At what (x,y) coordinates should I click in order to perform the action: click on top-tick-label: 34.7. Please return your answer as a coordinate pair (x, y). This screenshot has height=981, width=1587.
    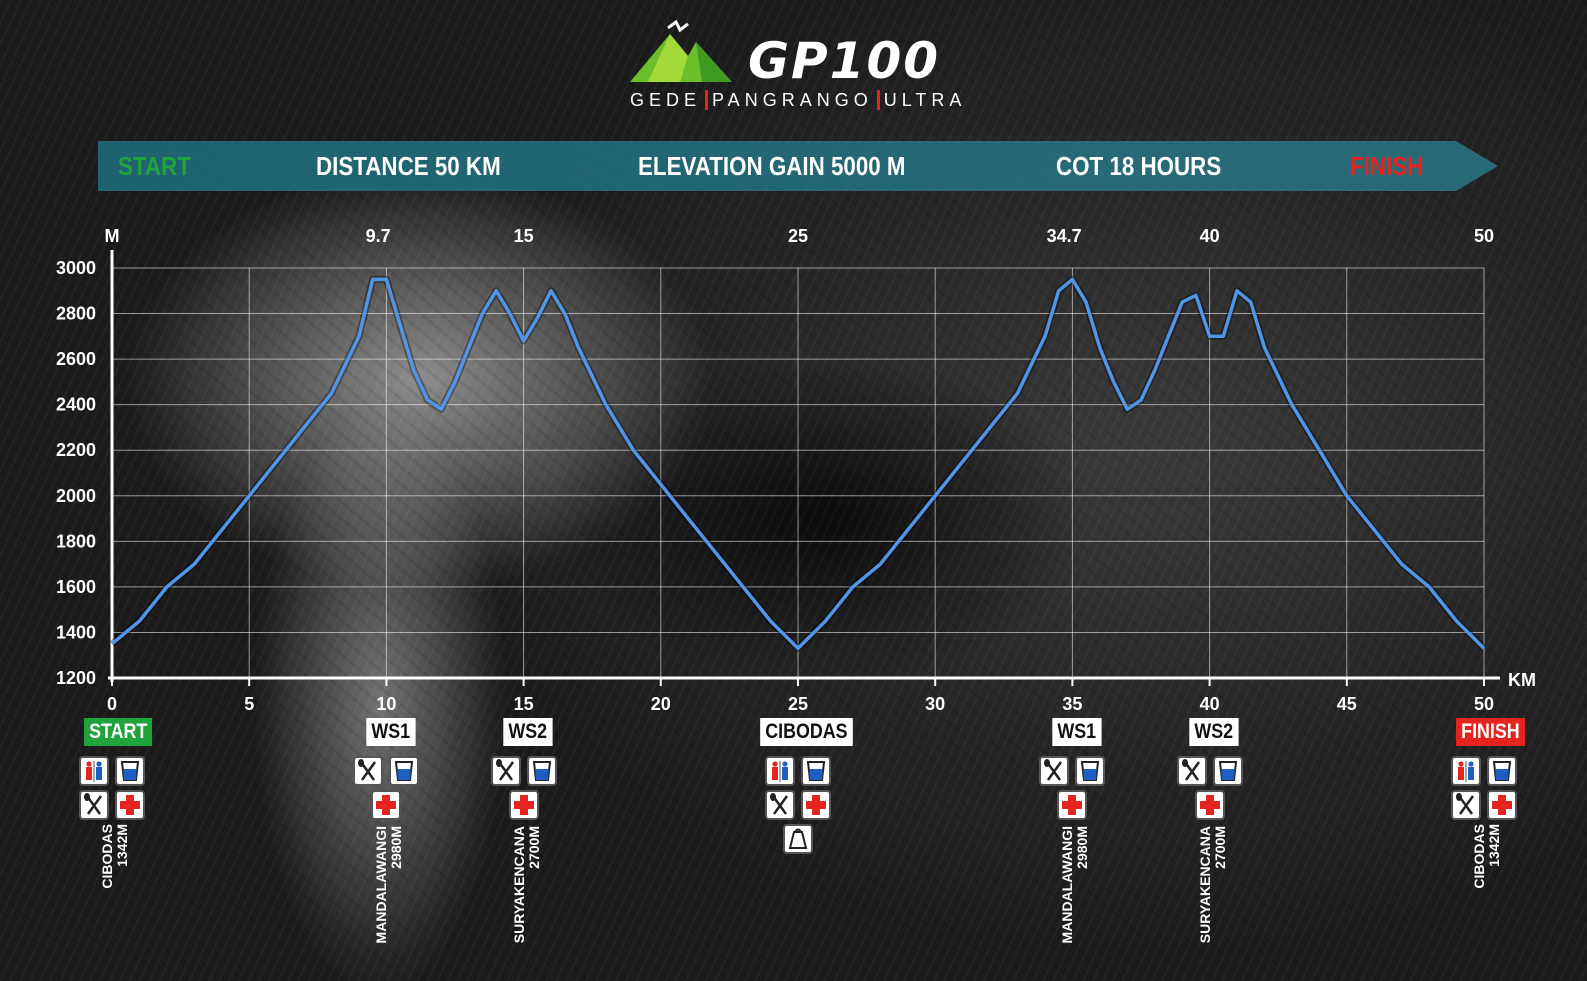
    Looking at the image, I should click on (1064, 236).